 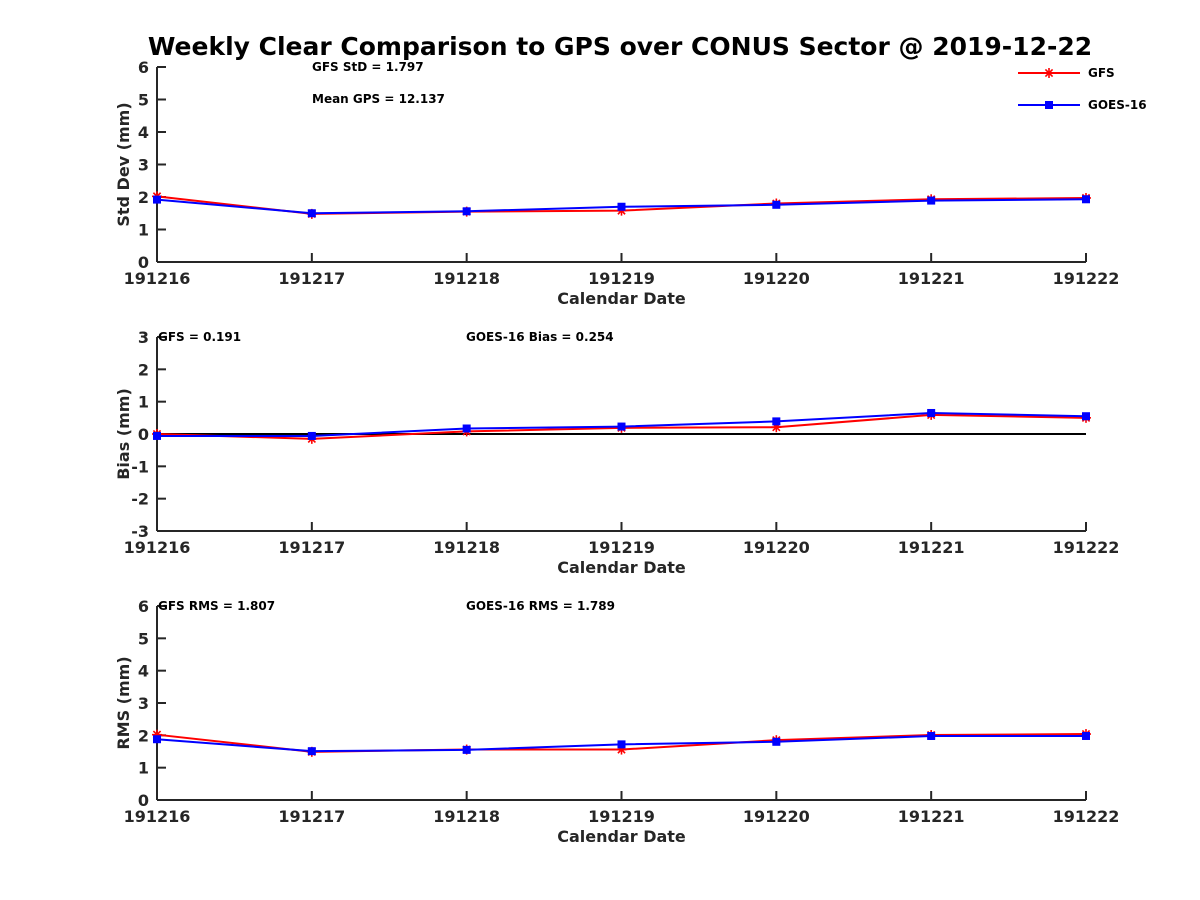 I want to click on legend: GFS GOES-16, so click(x=1082, y=89).